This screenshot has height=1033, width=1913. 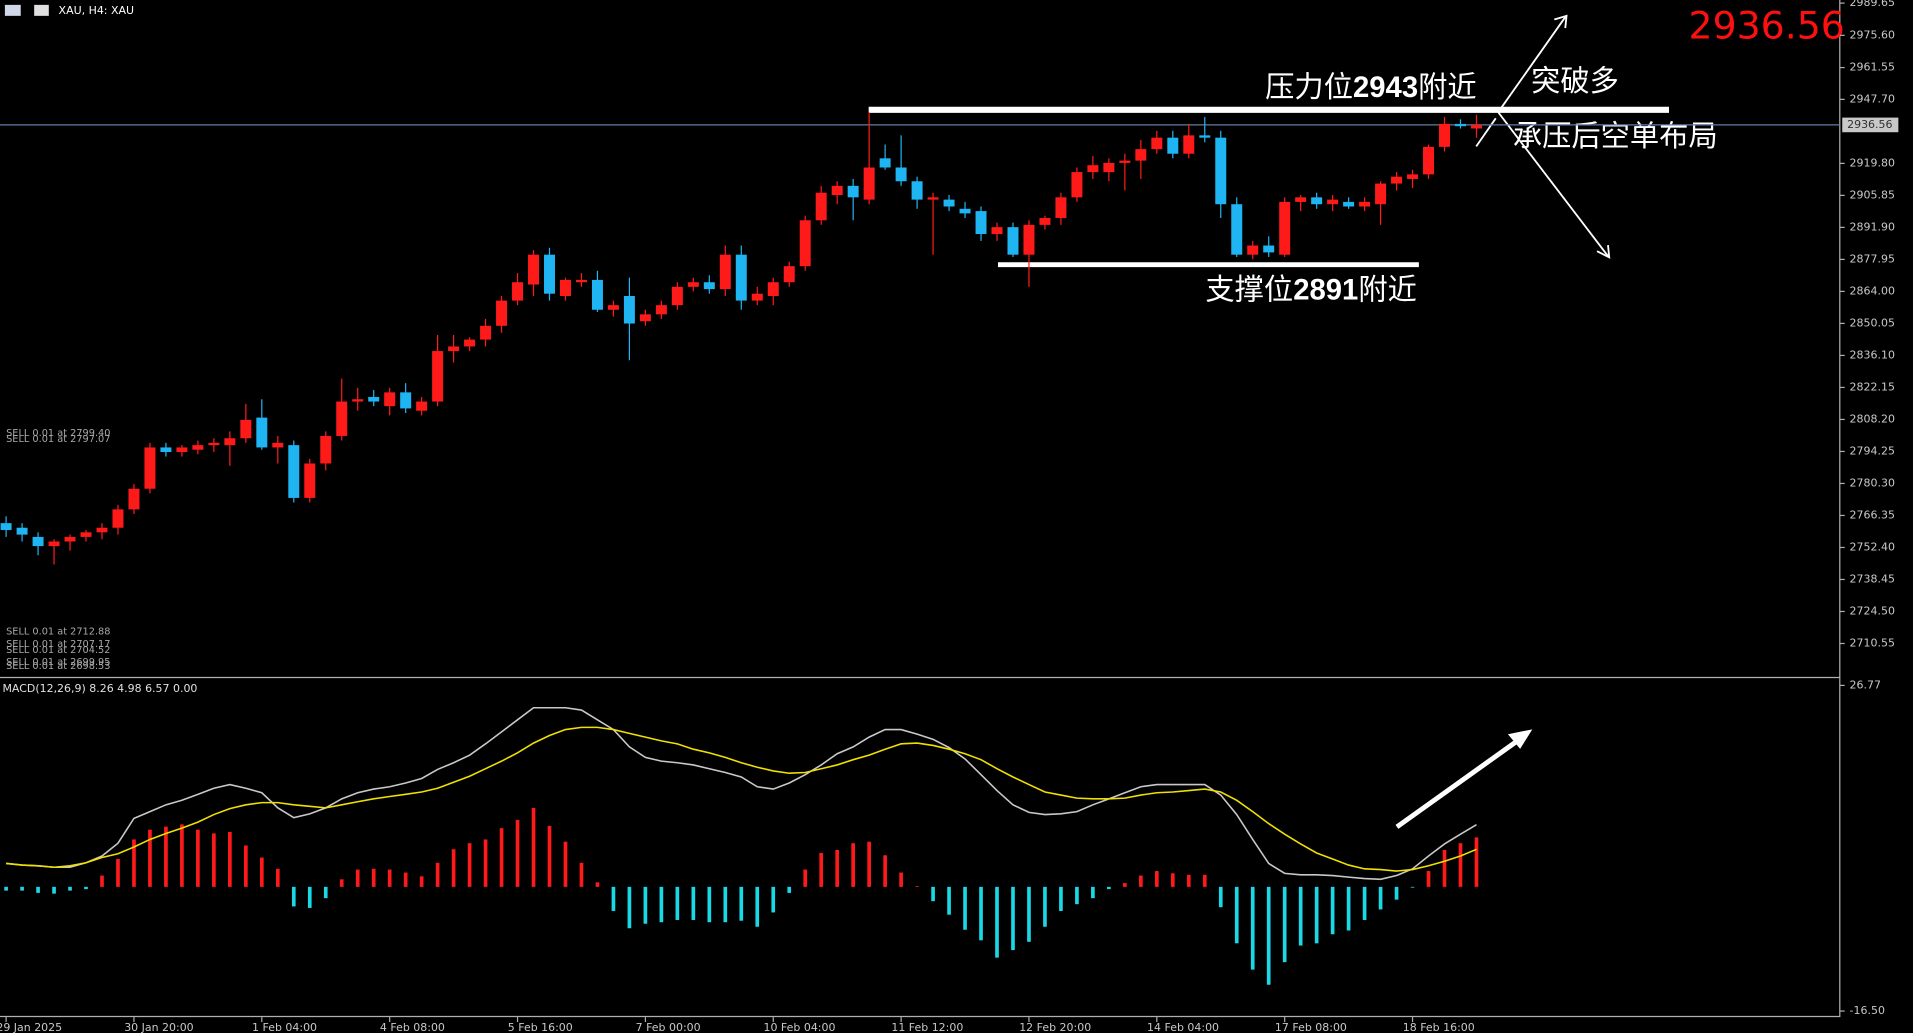 What do you see at coordinates (799, 1027) in the screenshot?
I see `x-tick-label: 10 Feb 04:00` at bounding box center [799, 1027].